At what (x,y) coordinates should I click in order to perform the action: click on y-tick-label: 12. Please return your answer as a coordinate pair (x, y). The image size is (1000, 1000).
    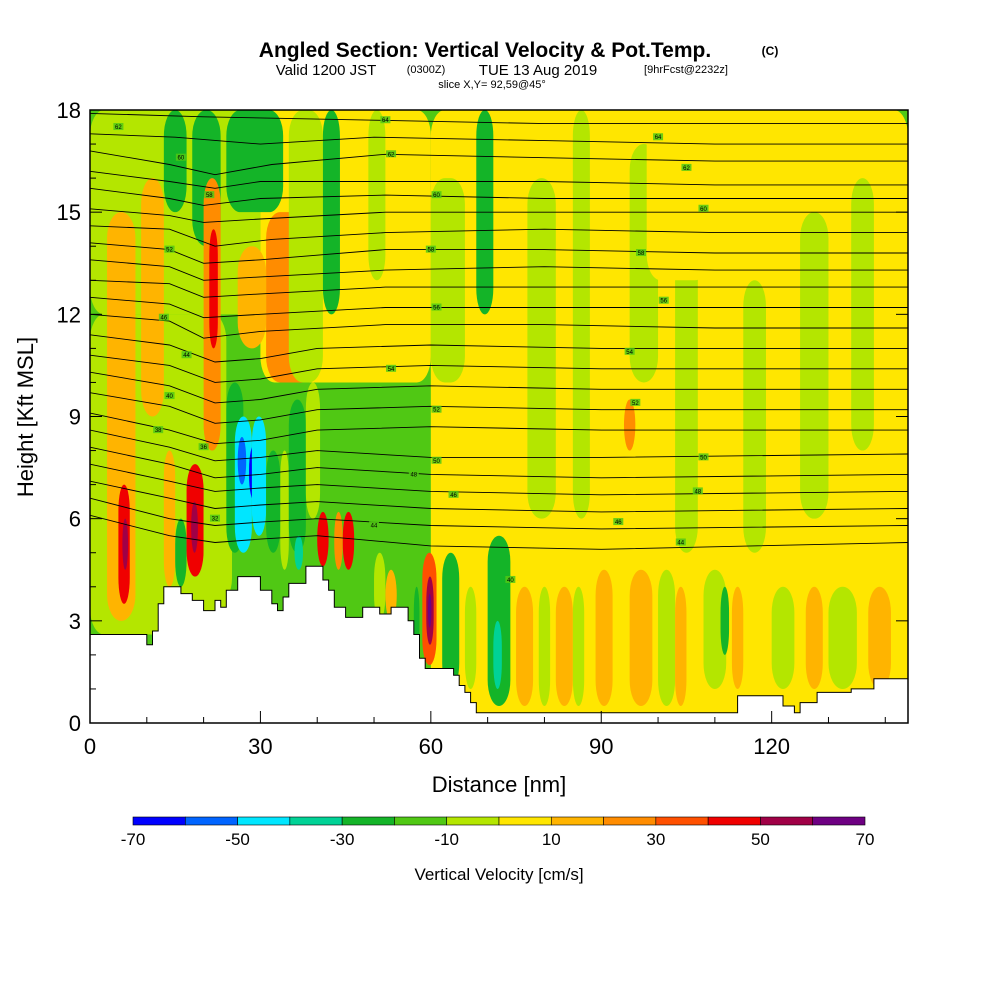
    Looking at the image, I should click on (69, 314).